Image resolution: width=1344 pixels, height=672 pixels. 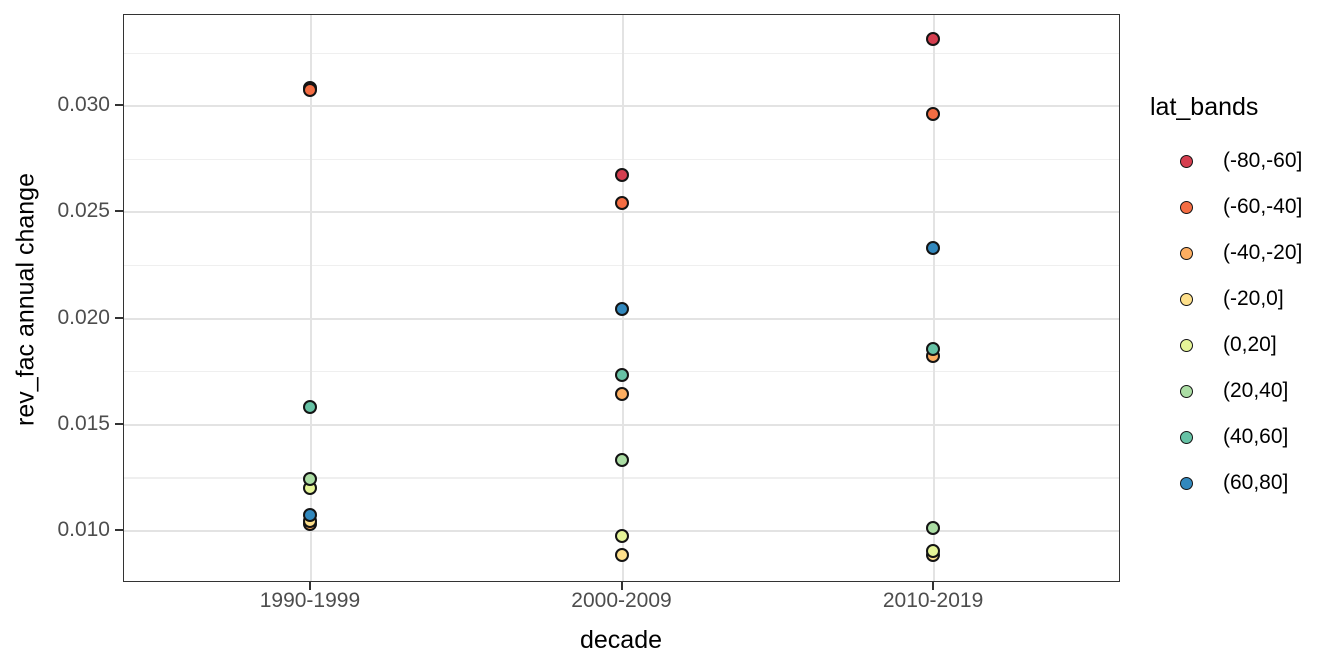 What do you see at coordinates (1256, 390) in the screenshot?
I see `legend-item-label: (20,40]` at bounding box center [1256, 390].